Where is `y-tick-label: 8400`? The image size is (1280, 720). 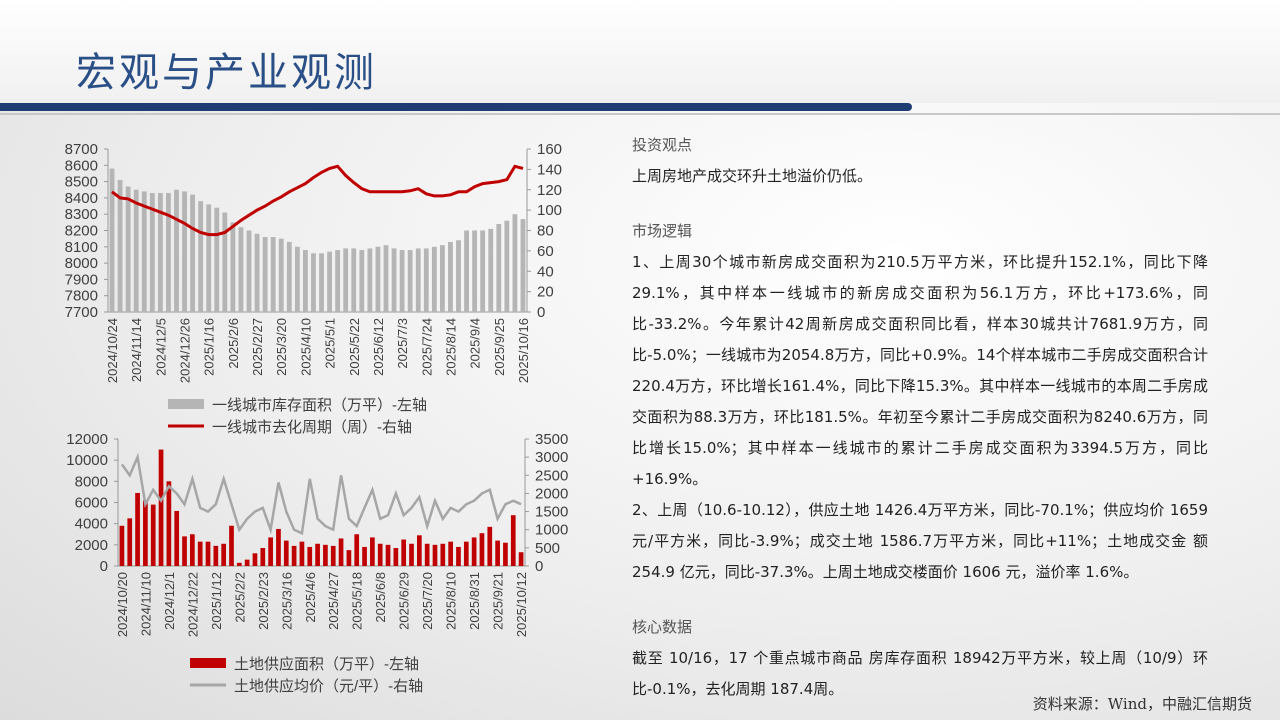
y-tick-label: 8400 is located at coordinates (81, 198).